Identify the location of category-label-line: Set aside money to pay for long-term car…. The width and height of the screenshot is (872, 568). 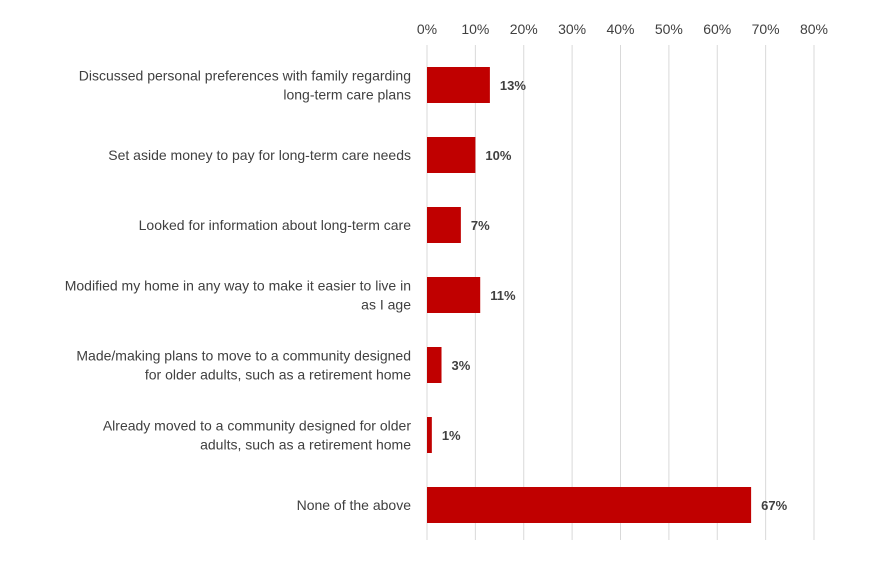
(259, 155).